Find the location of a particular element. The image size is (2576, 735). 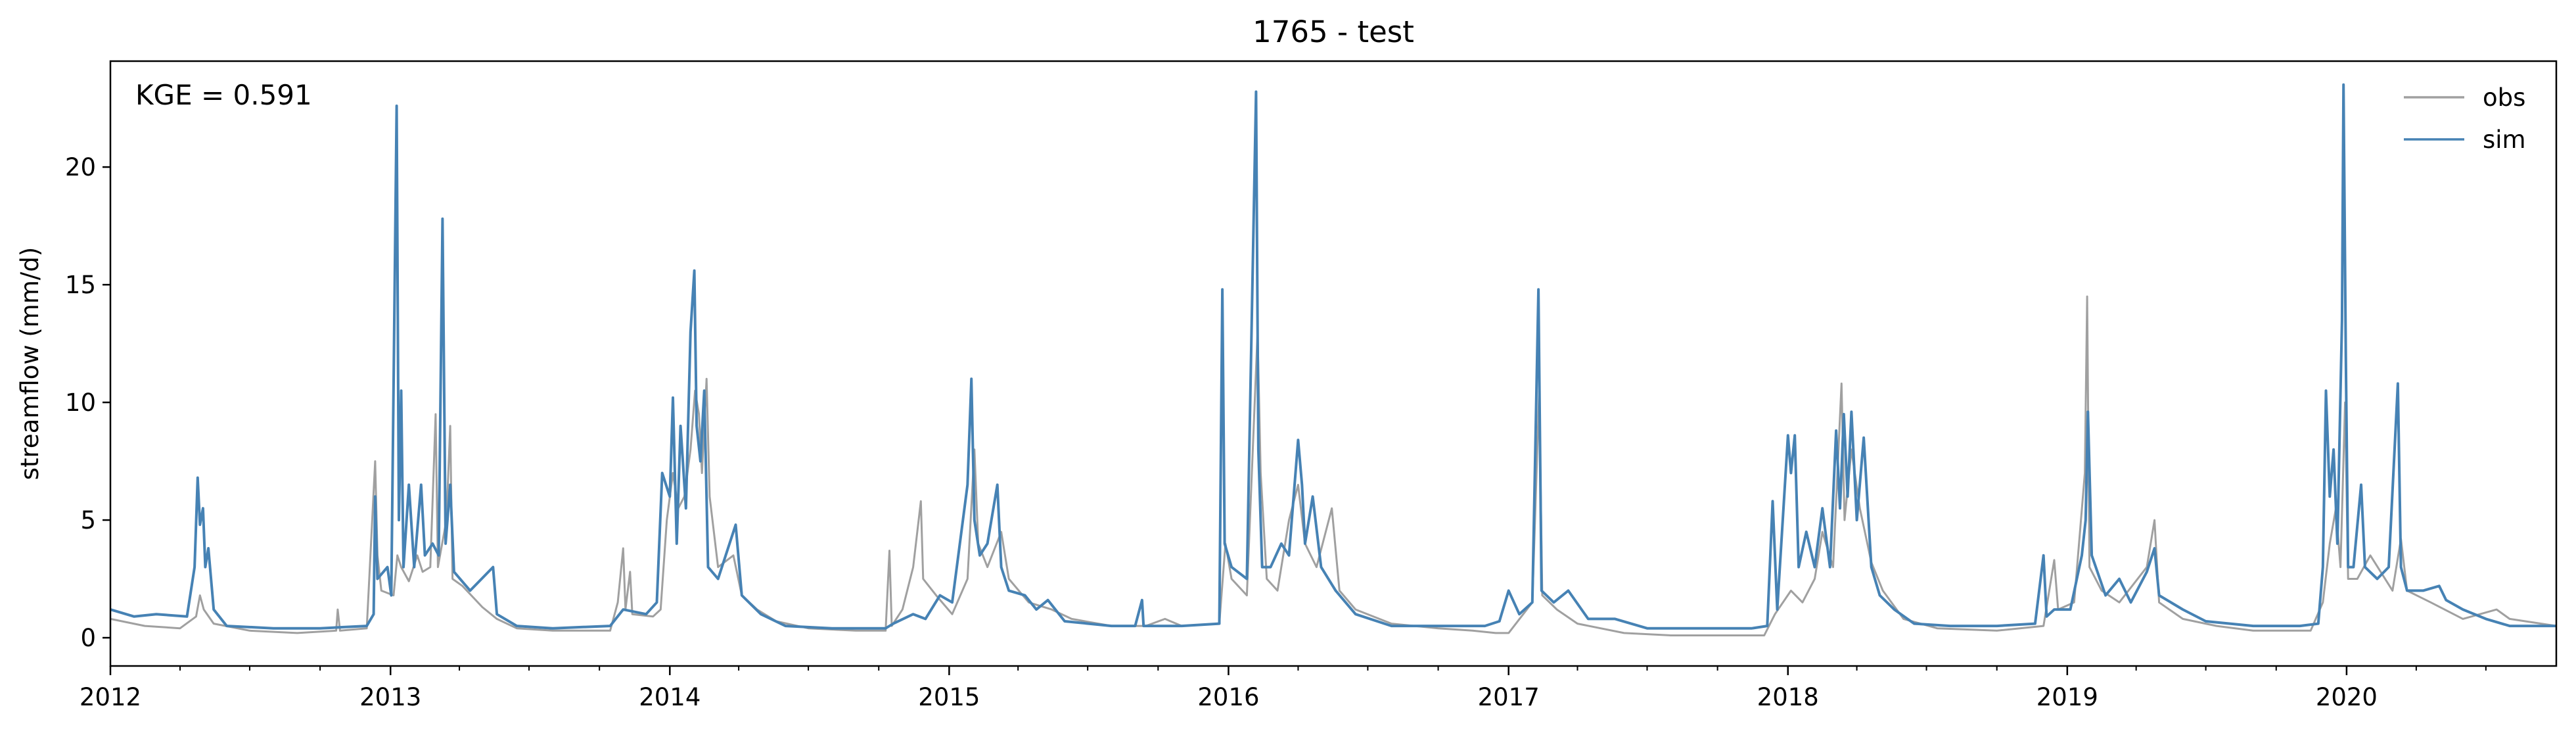

x-tick-label-2020: 2020 is located at coordinates (2347, 697).